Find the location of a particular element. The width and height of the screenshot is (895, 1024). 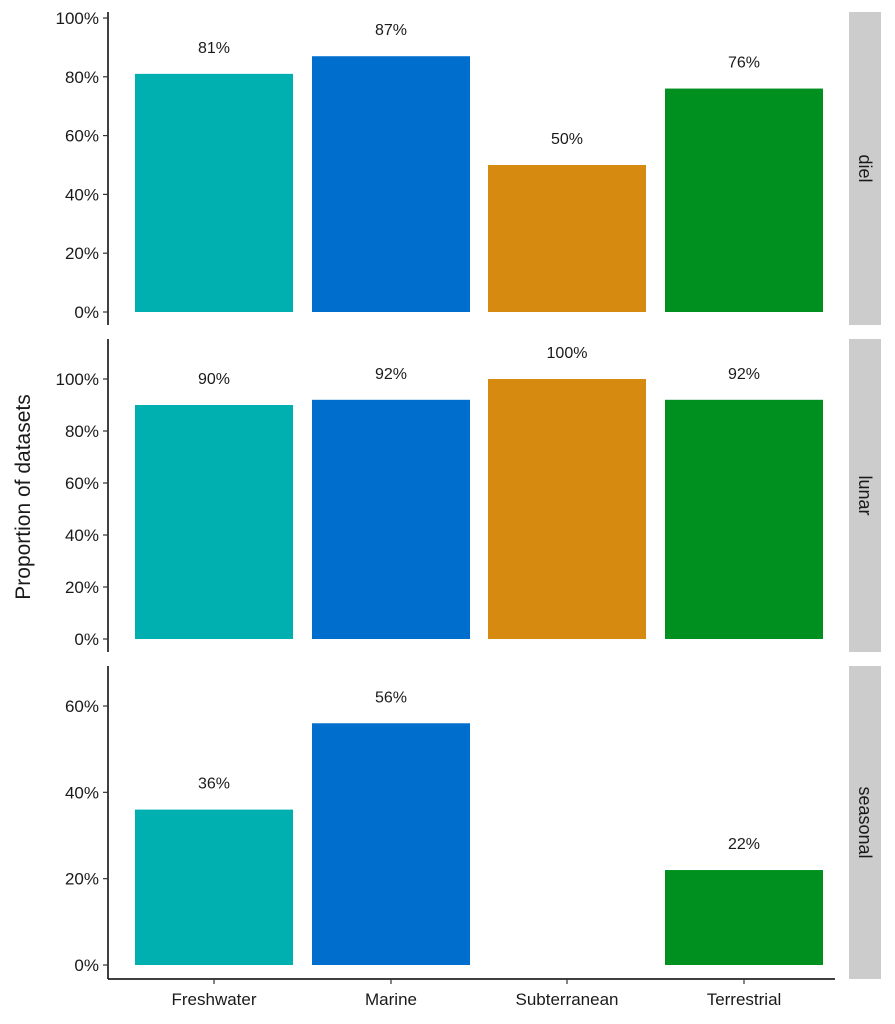

facet-label: seasonal is located at coordinates (865, 822).